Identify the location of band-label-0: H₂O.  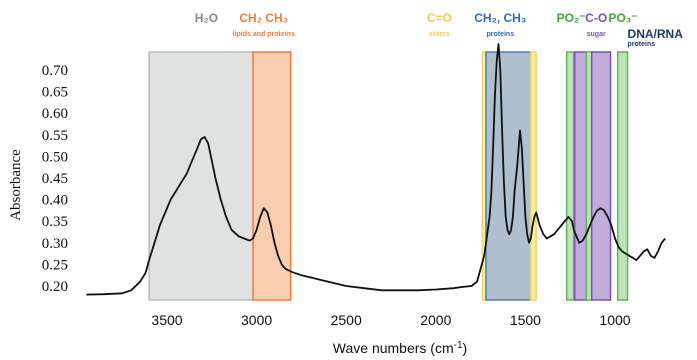
(206, 18).